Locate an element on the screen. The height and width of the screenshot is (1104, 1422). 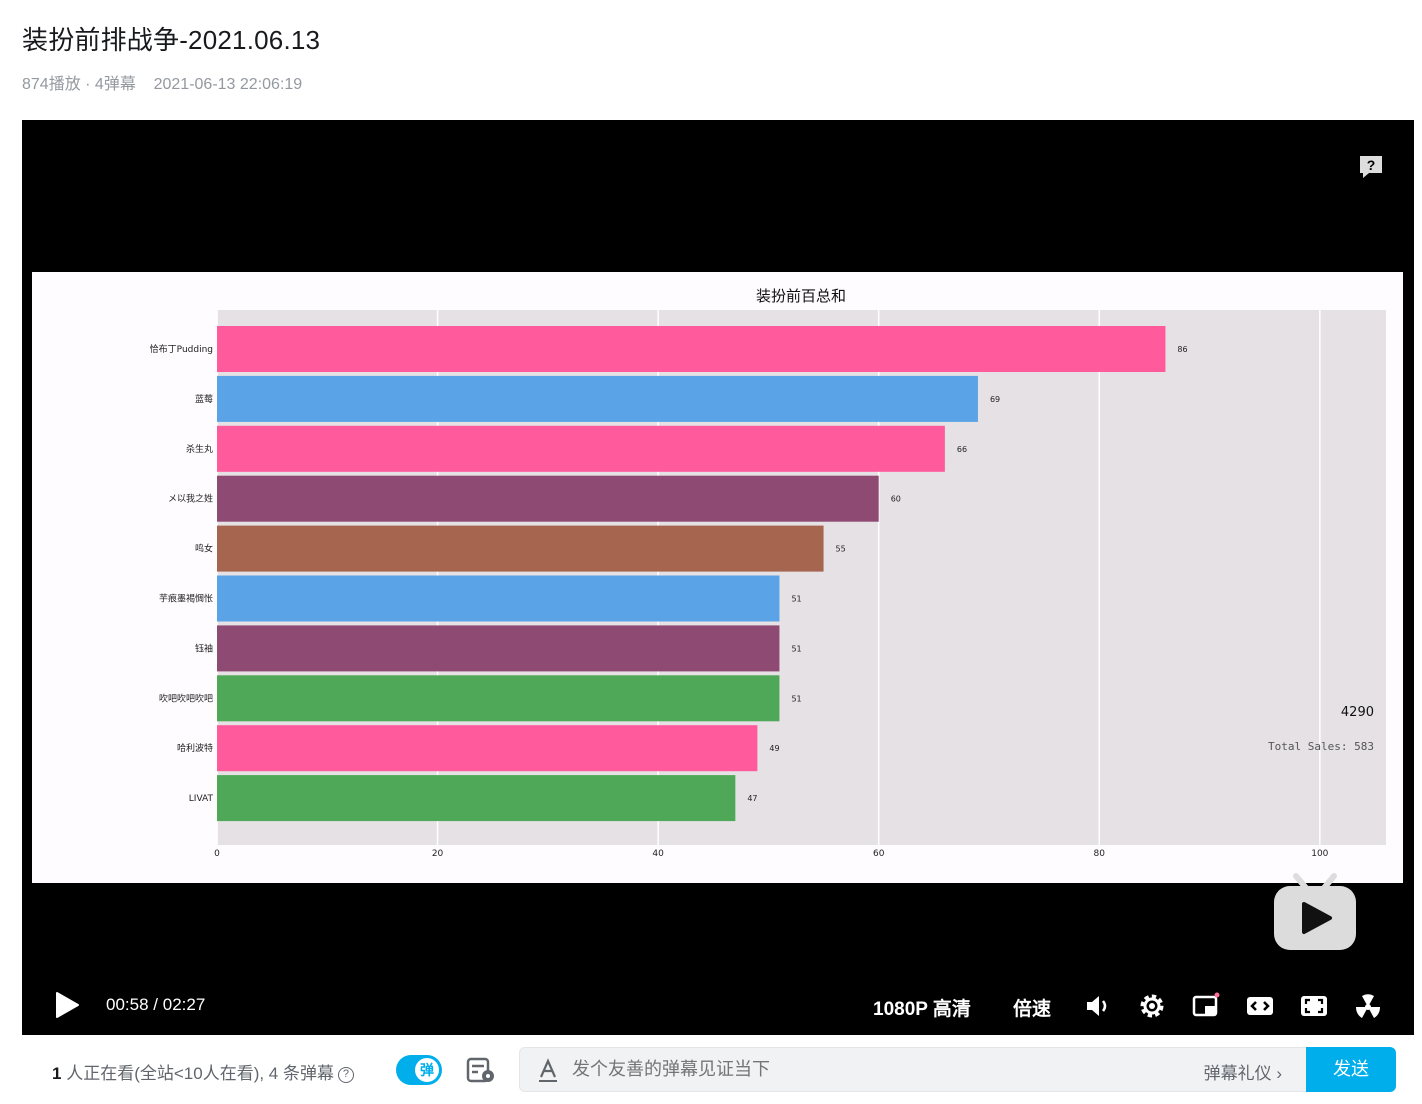
danmaku-bar: 1 人正在看(全站<10人在看), 4 条弹幕? 弹 弹幕礼仪 › 发送 is located at coordinates (718, 1069).